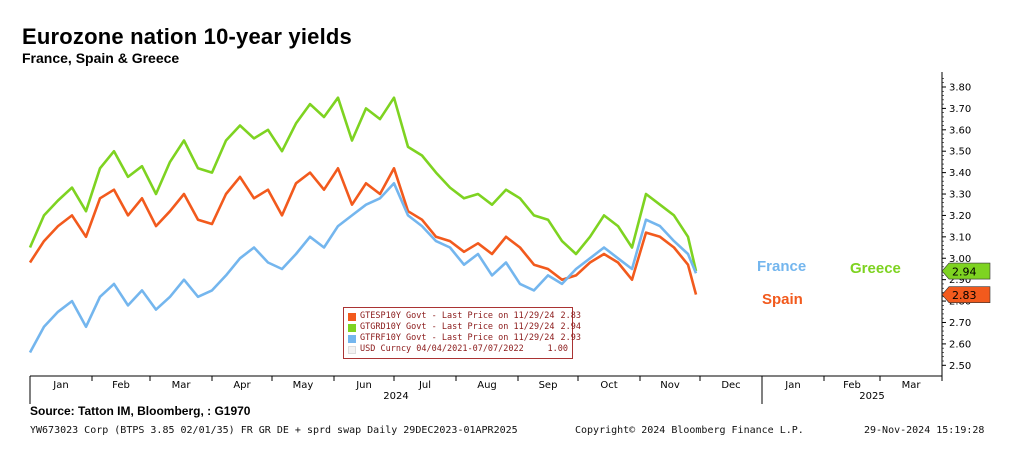  I want to click on legend-swatch-greece, so click(352, 327).